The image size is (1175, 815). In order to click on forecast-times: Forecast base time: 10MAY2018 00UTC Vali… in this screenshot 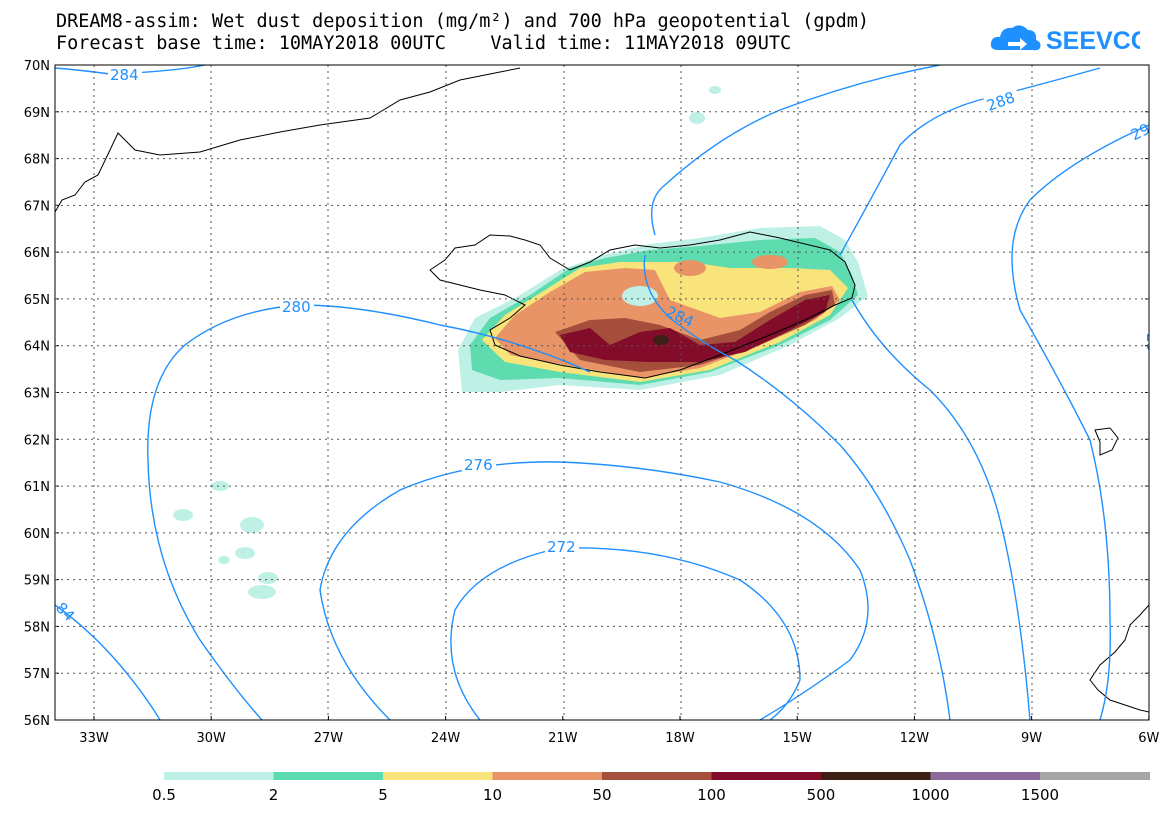, I will do `click(424, 43)`.